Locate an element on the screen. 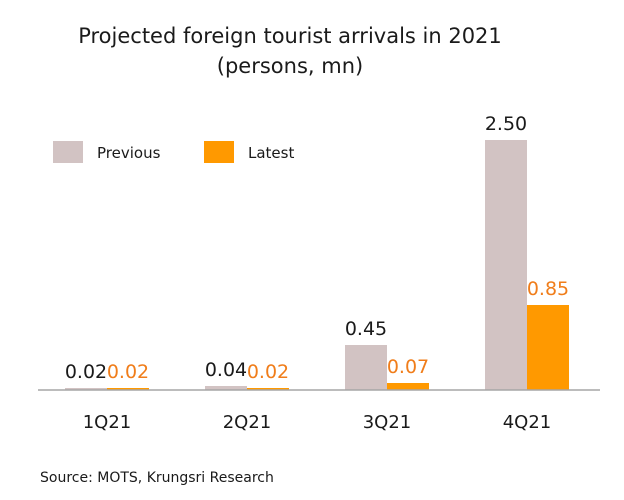 The height and width of the screenshot is (500, 624). bar-previous-3q21 is located at coordinates (366, 367).